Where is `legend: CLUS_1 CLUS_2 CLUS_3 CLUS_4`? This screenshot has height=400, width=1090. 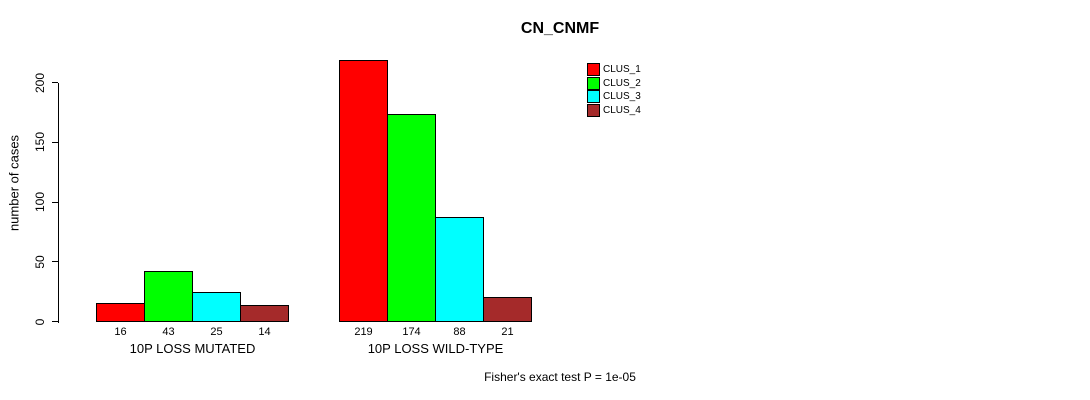
legend: CLUS_1 CLUS_2 CLUS_3 CLUS_4 is located at coordinates (614, 90).